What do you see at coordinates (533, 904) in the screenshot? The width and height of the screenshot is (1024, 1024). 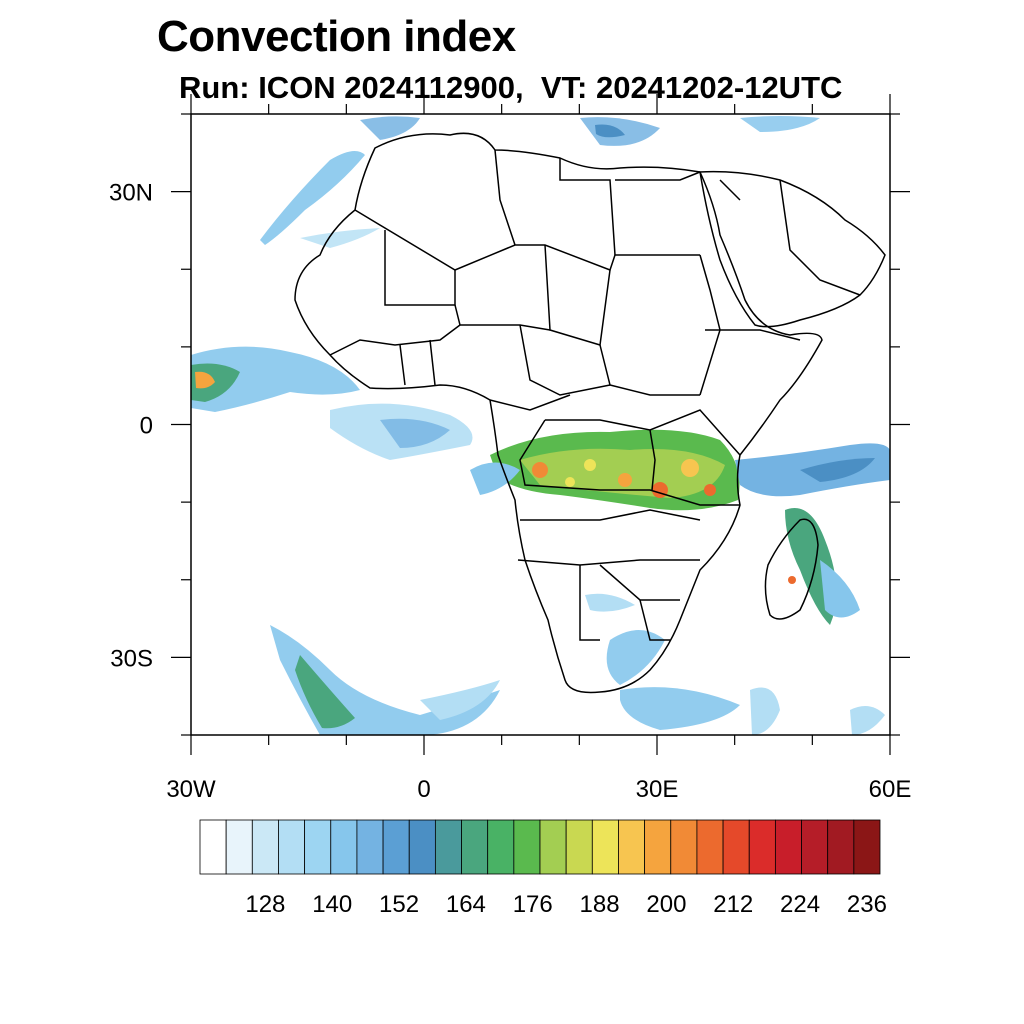 I see `colorbar-tick-label: 176` at bounding box center [533, 904].